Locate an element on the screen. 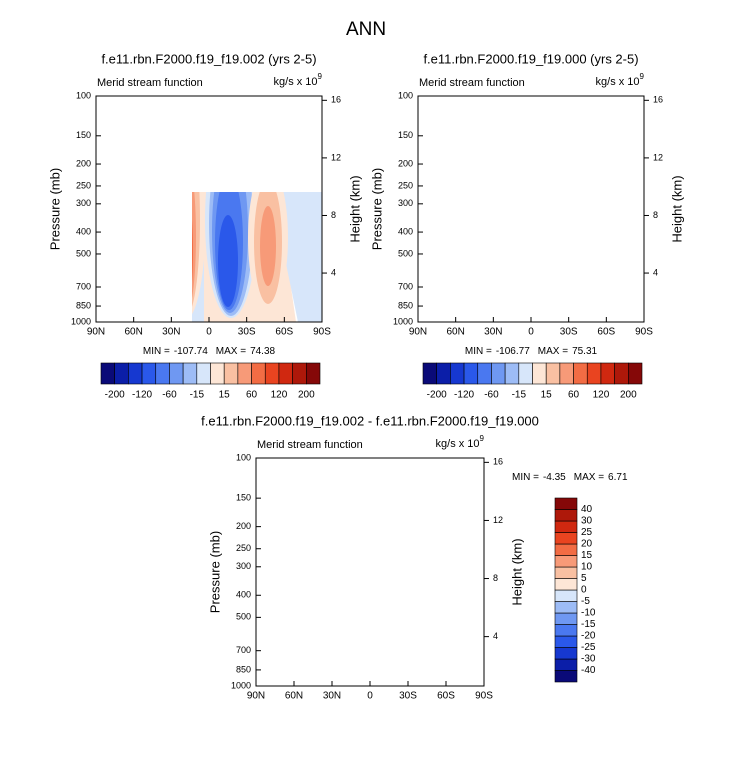 The image size is (733, 780). units-base: kg/s x 10 is located at coordinates (458, 444).